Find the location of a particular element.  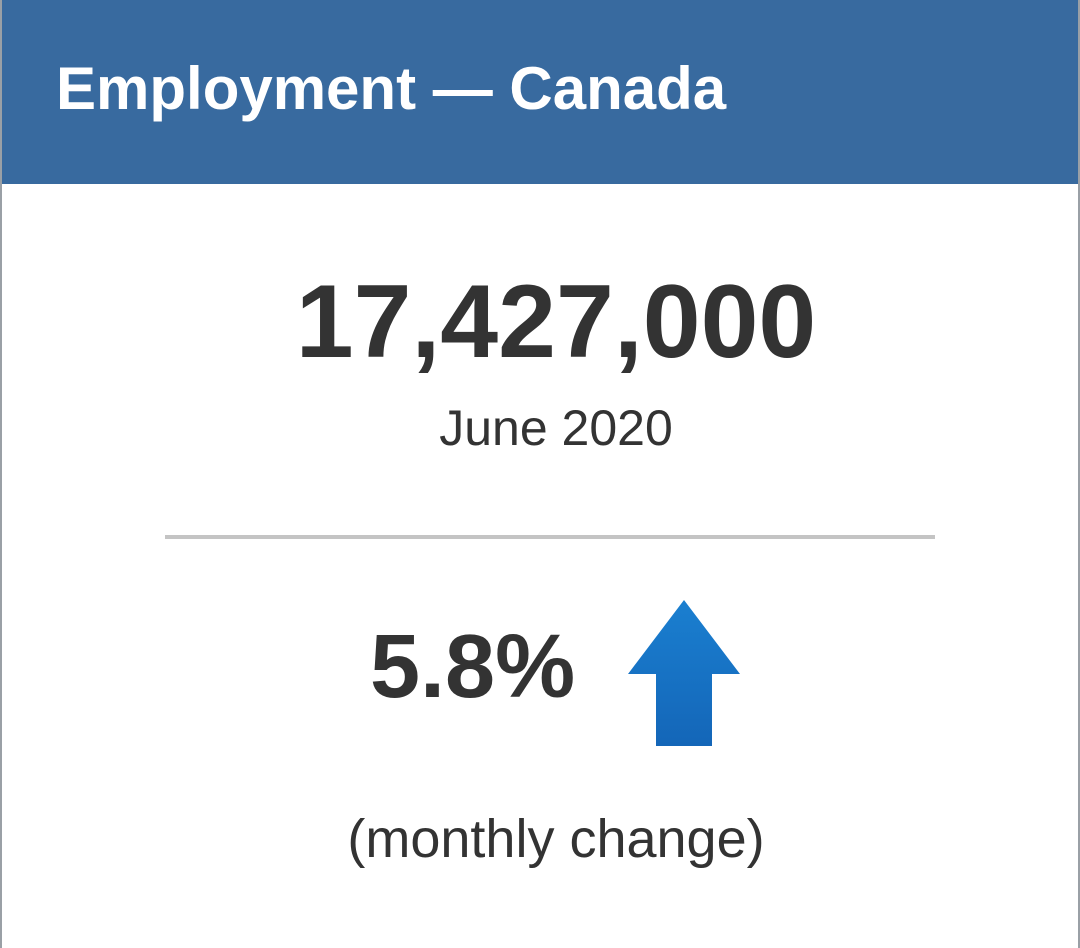

reference-period: June 2020 is located at coordinates (556, 428).